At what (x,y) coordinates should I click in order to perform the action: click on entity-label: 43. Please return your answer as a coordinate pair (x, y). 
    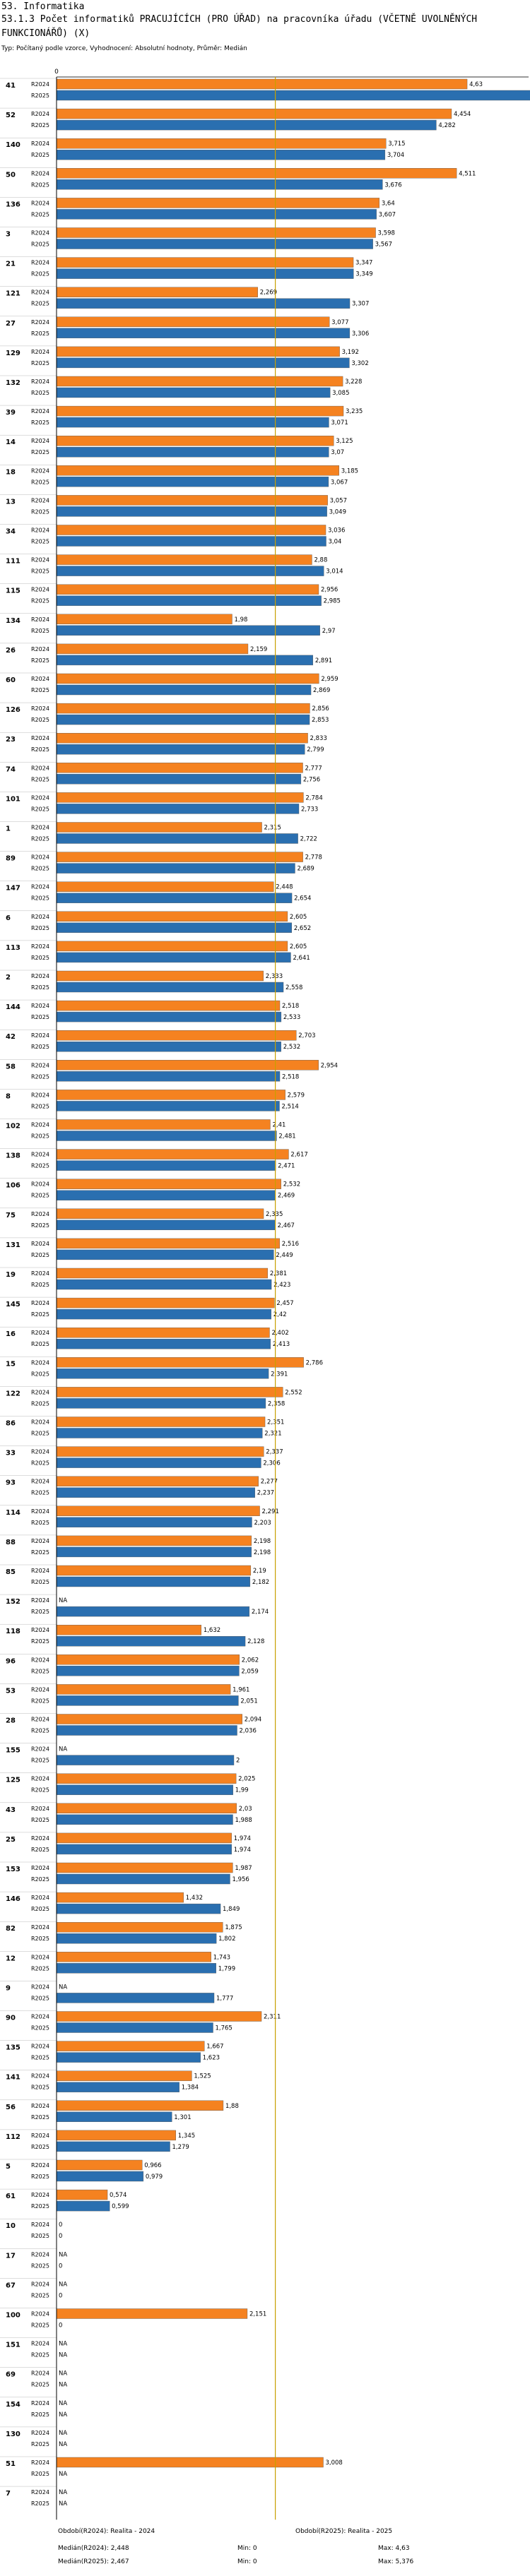
    Looking at the image, I should click on (11, 1810).